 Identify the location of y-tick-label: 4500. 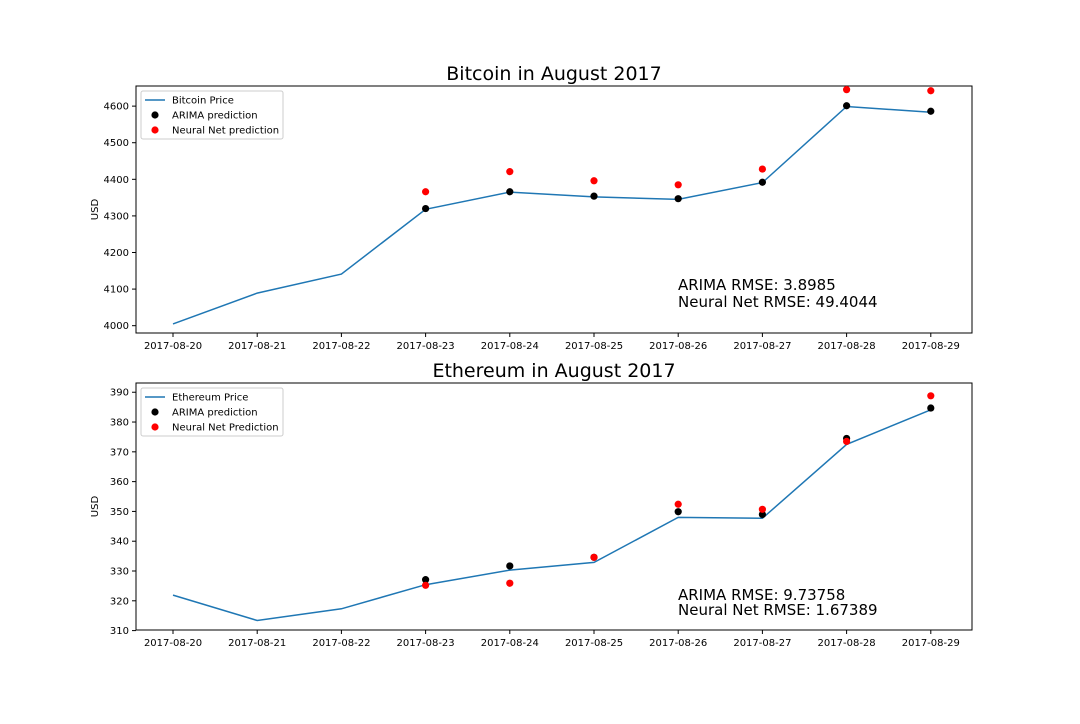
(116, 143).